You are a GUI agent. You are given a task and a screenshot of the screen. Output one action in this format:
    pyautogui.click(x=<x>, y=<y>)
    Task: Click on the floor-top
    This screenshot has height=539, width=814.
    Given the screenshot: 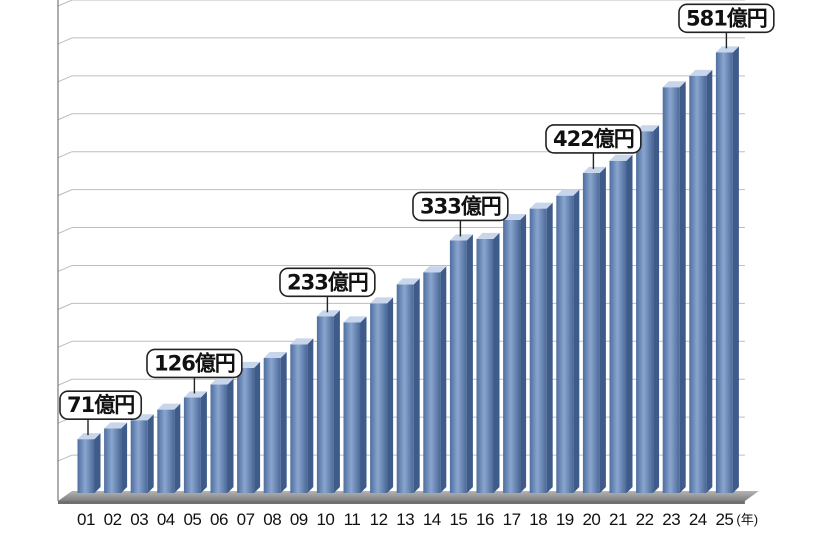 What is the action you would take?
    pyautogui.click(x=408, y=496)
    